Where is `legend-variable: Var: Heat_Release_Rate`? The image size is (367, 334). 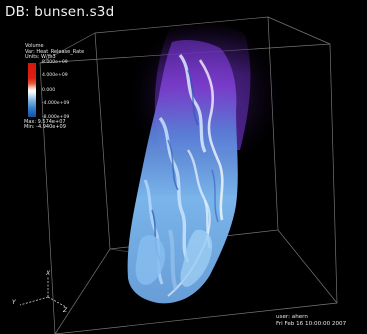 legend-variable: Var: Heat_Release_Rate is located at coordinates (55, 52).